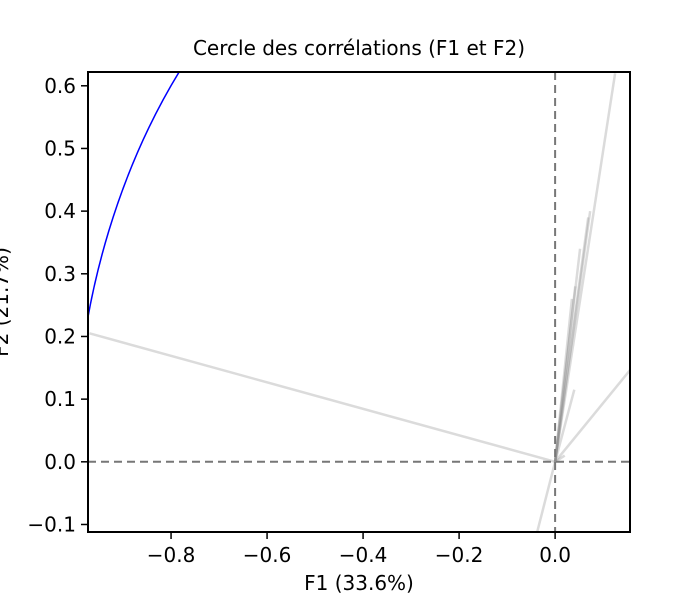  I want to click on x-tick-label: −0.2, so click(459, 555).